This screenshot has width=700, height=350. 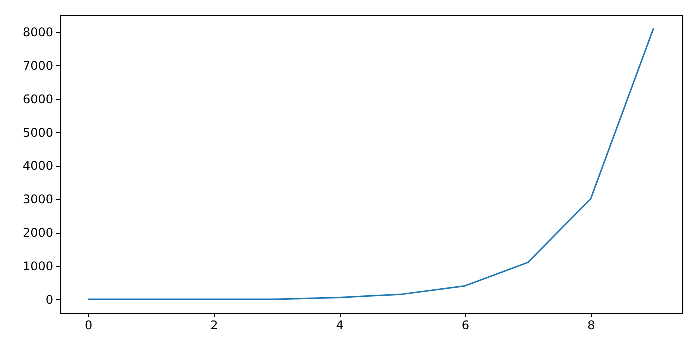 What do you see at coordinates (340, 325) in the screenshot?
I see `x-tick-label: 4` at bounding box center [340, 325].